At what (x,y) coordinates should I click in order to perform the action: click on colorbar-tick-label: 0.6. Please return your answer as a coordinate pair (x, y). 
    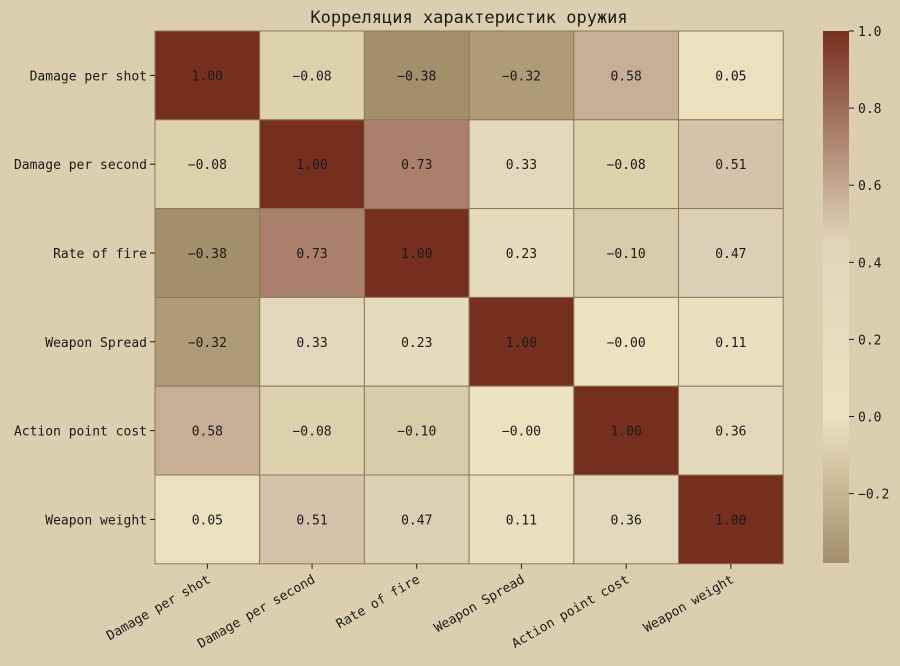
    Looking at the image, I should click on (869, 186).